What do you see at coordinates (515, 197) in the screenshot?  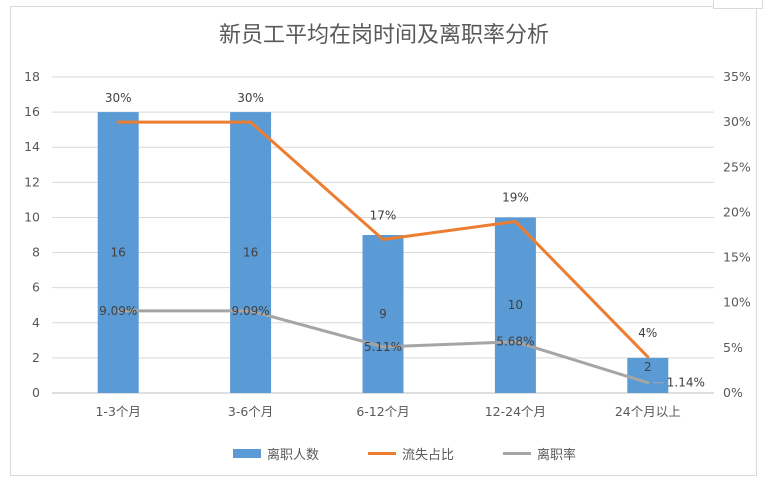 I see `loss-ratio-label: 19%` at bounding box center [515, 197].